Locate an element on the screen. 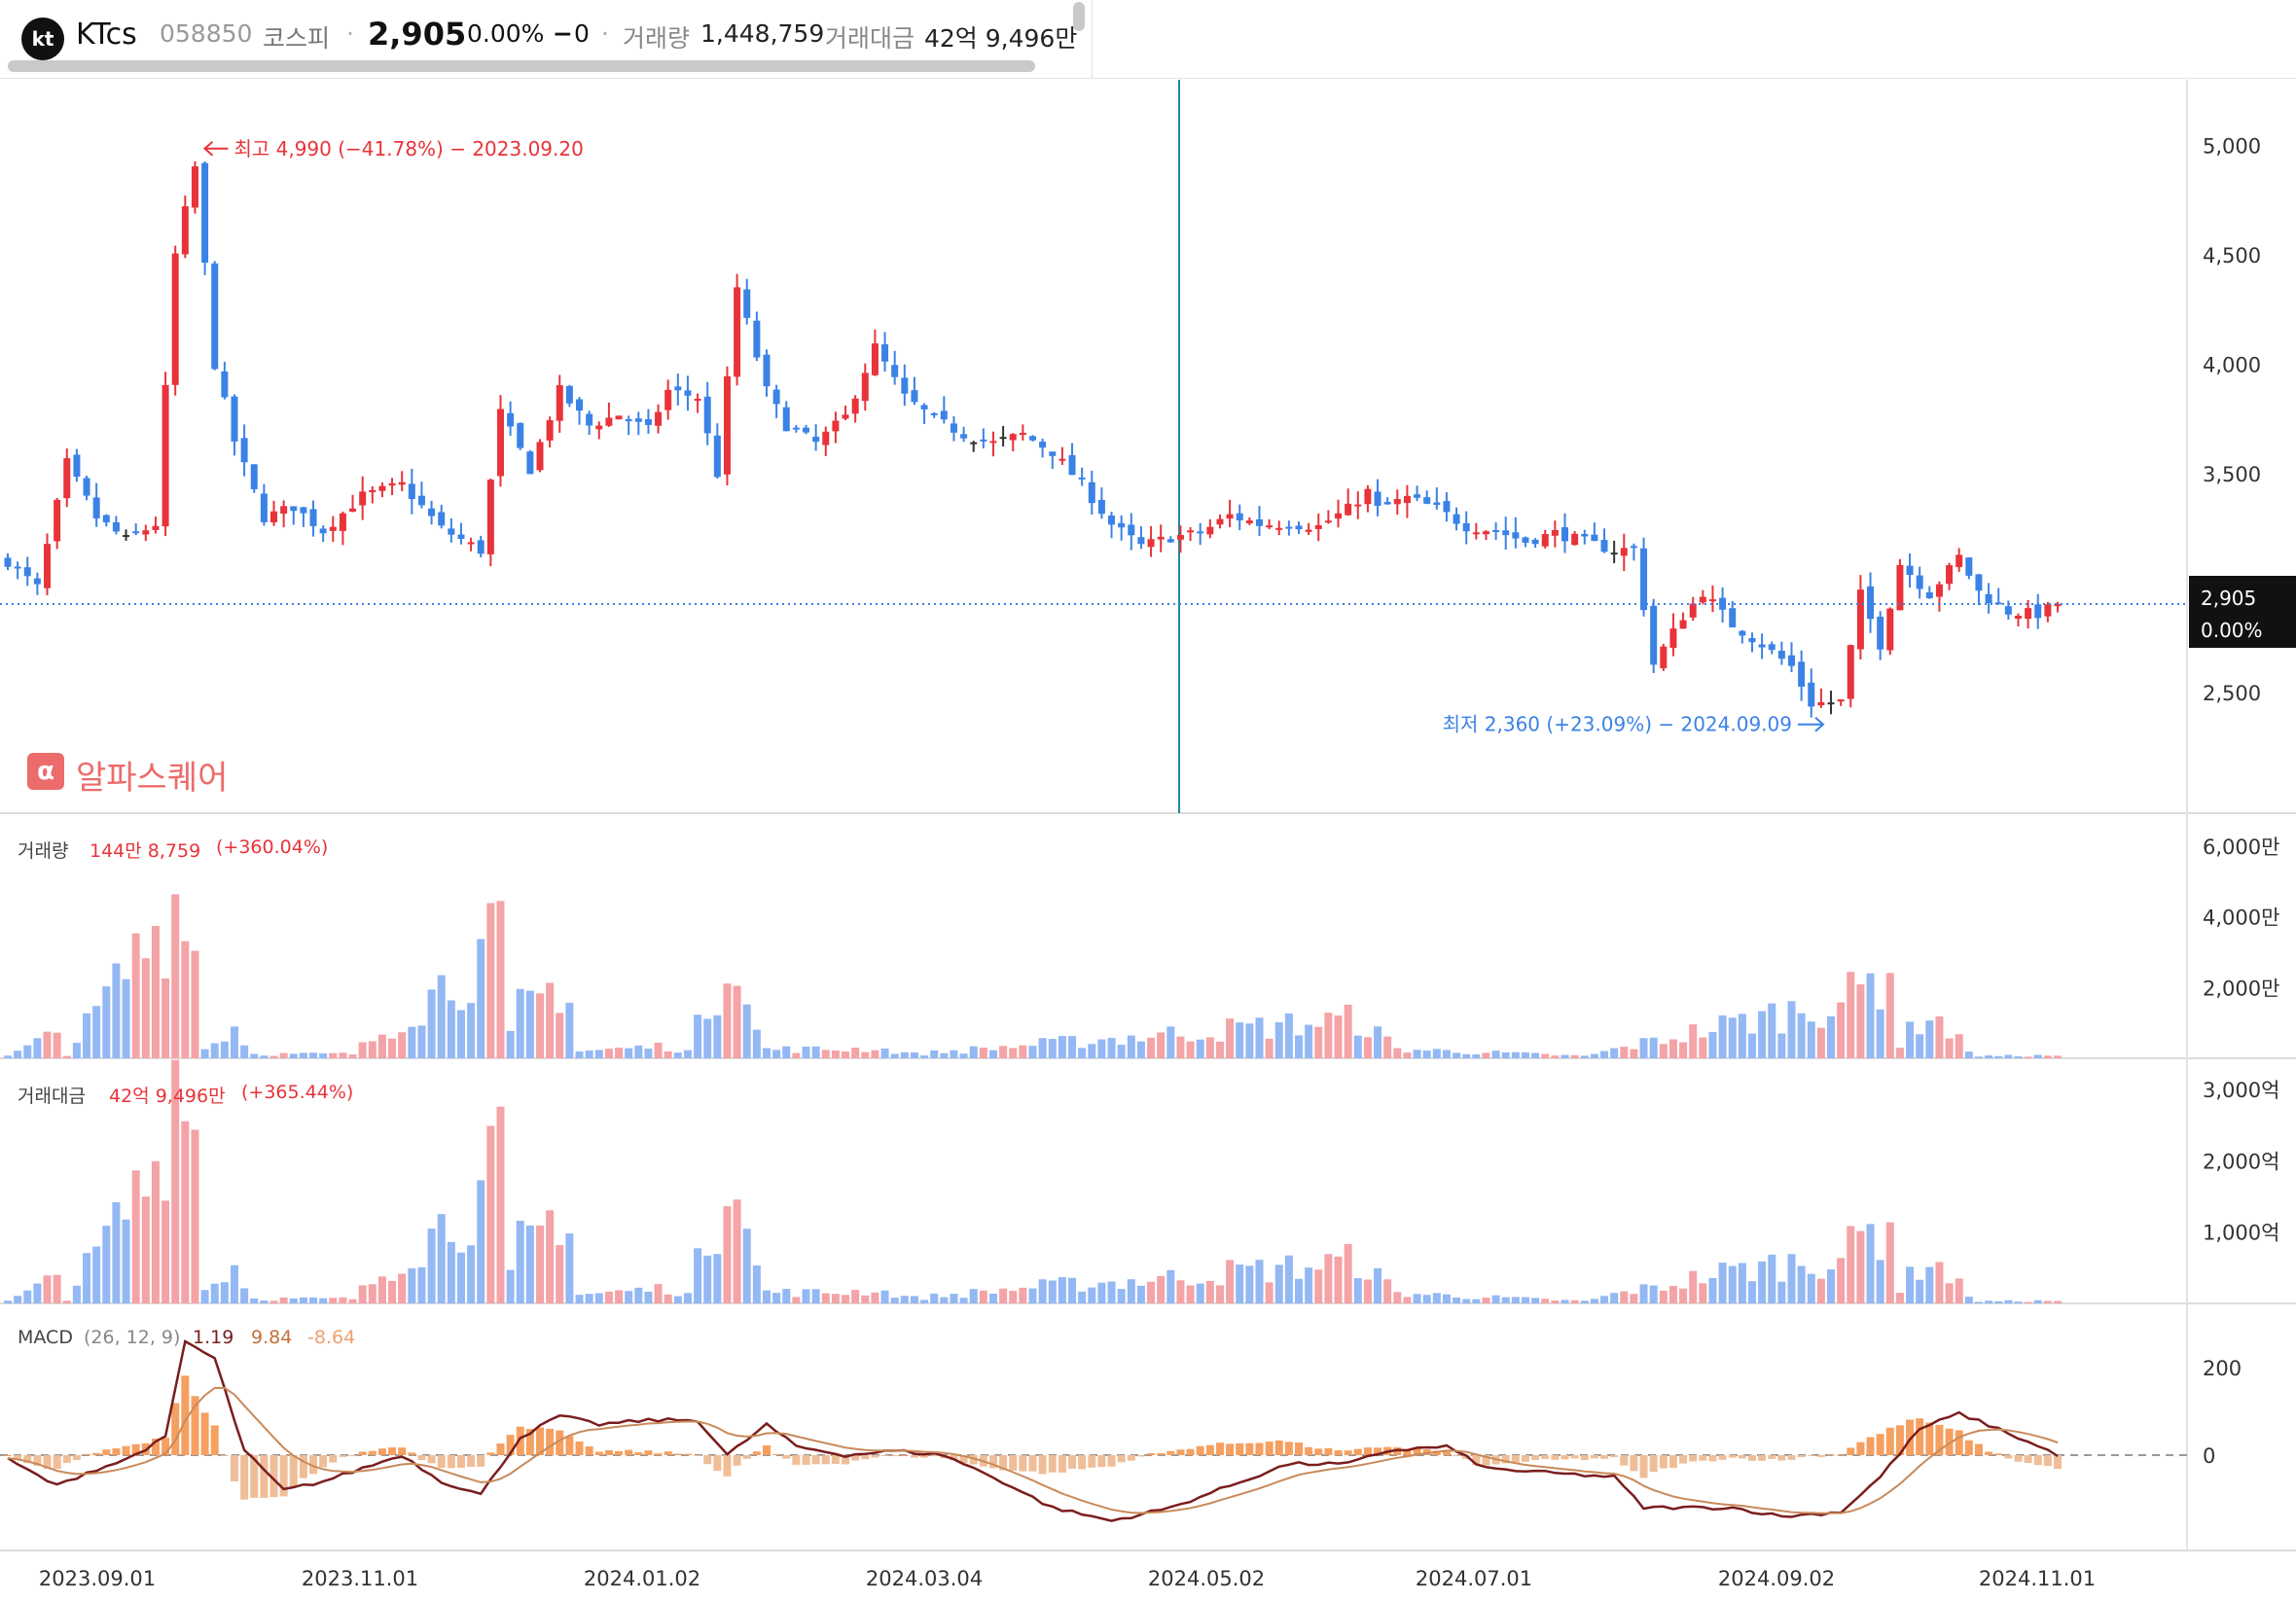 Image resolution: width=2296 pixels, height=1603 pixels. vertical-scrollbar is located at coordinates (1079, 16).